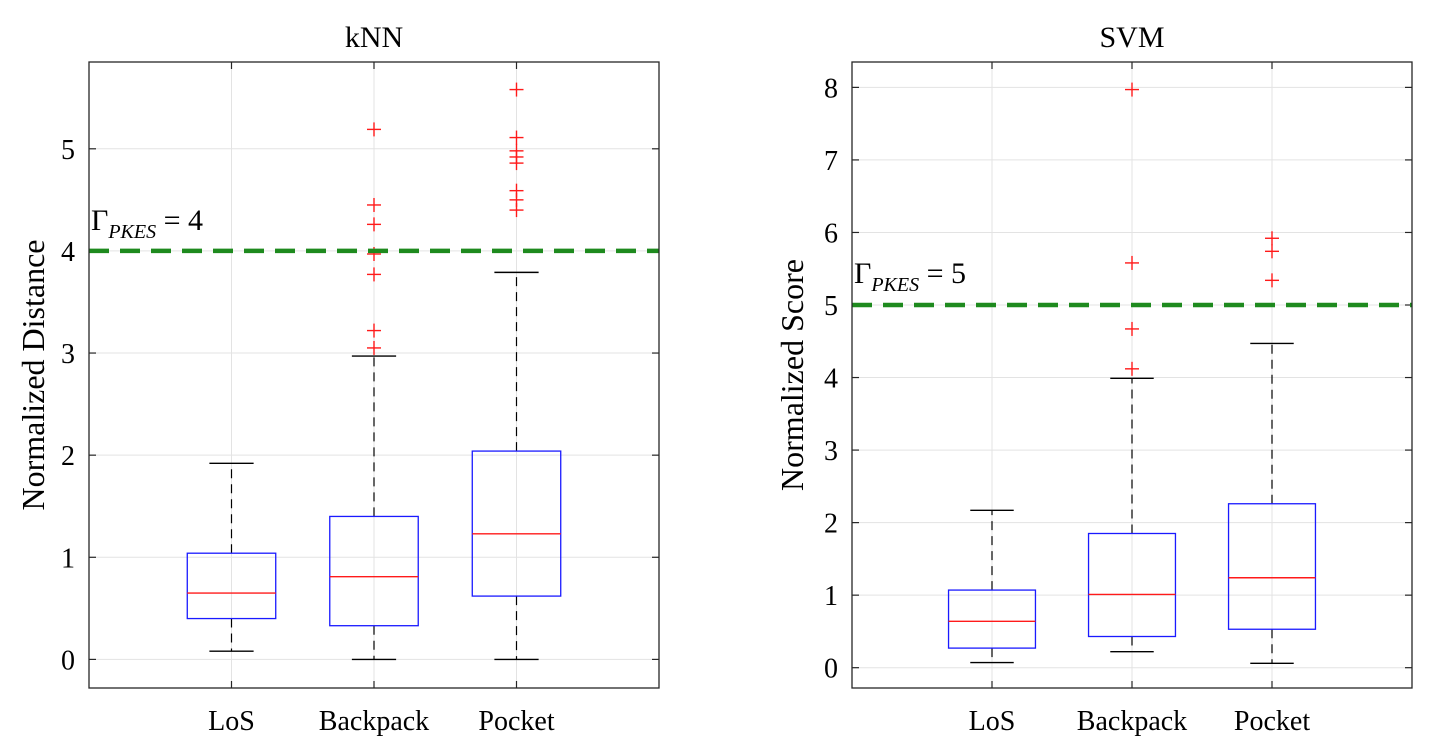 Image resolution: width=1444 pixels, height=748 pixels. I want to click on y-axis-label: Normalized Score, so click(792, 375).